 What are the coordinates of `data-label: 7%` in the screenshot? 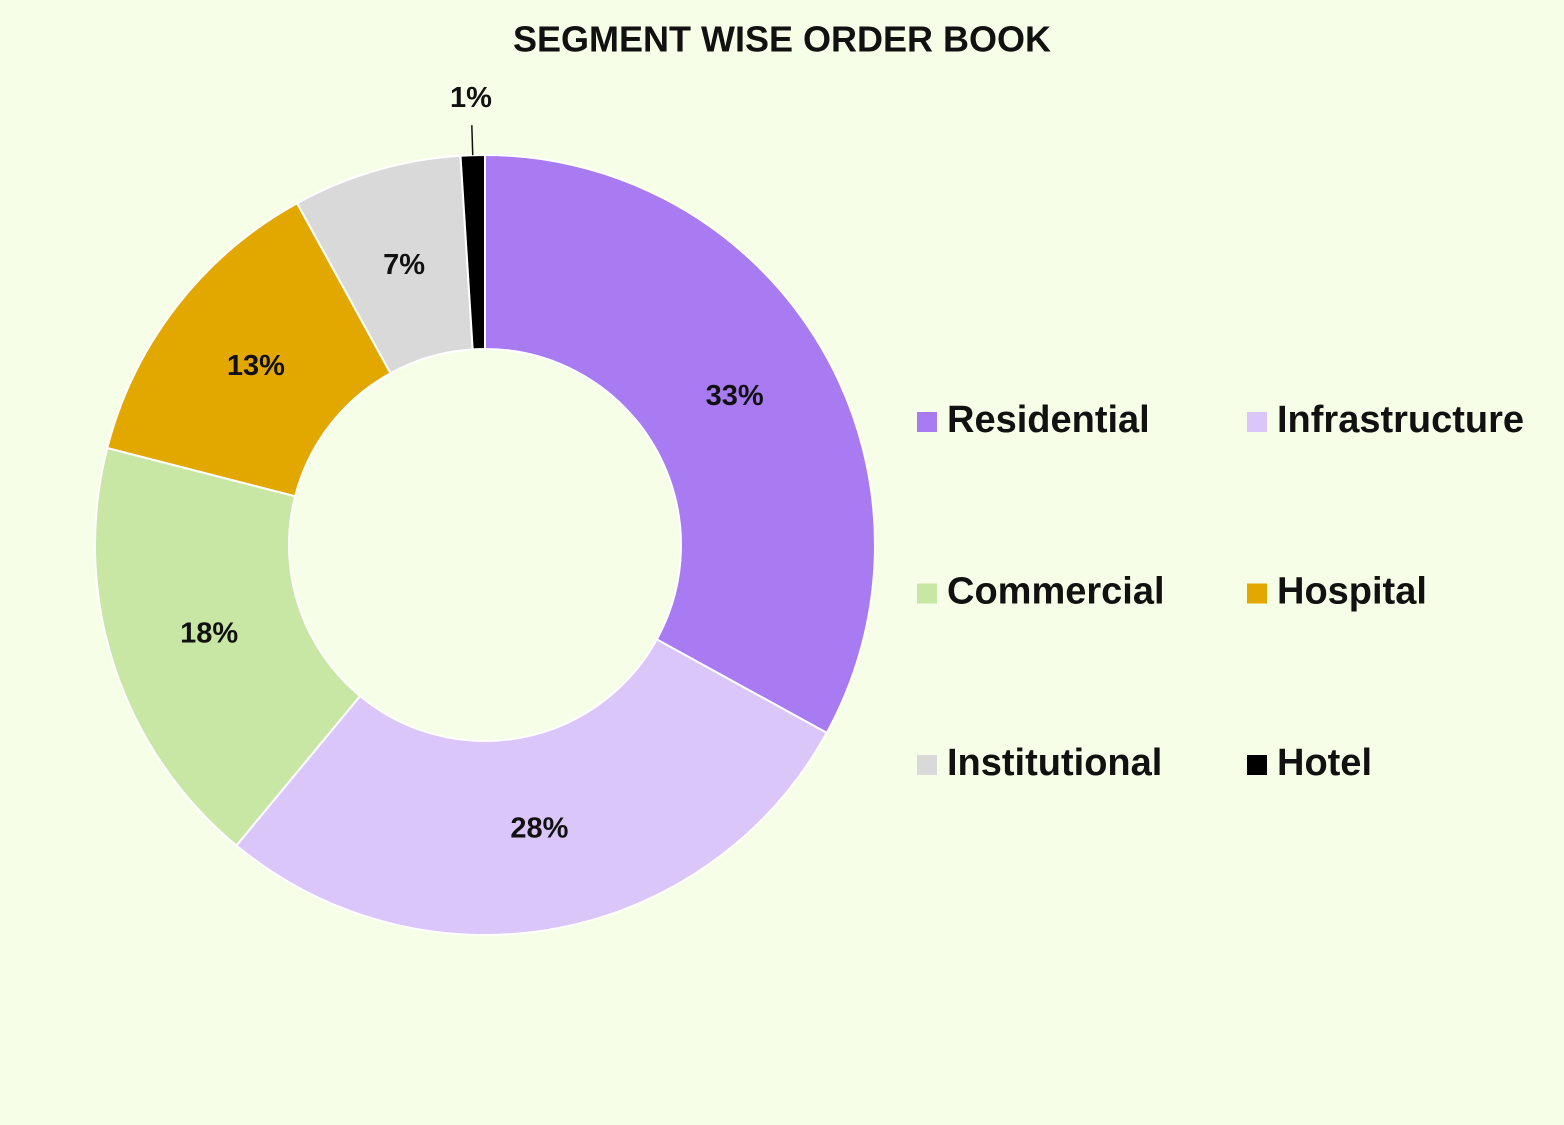 It's located at (404, 265).